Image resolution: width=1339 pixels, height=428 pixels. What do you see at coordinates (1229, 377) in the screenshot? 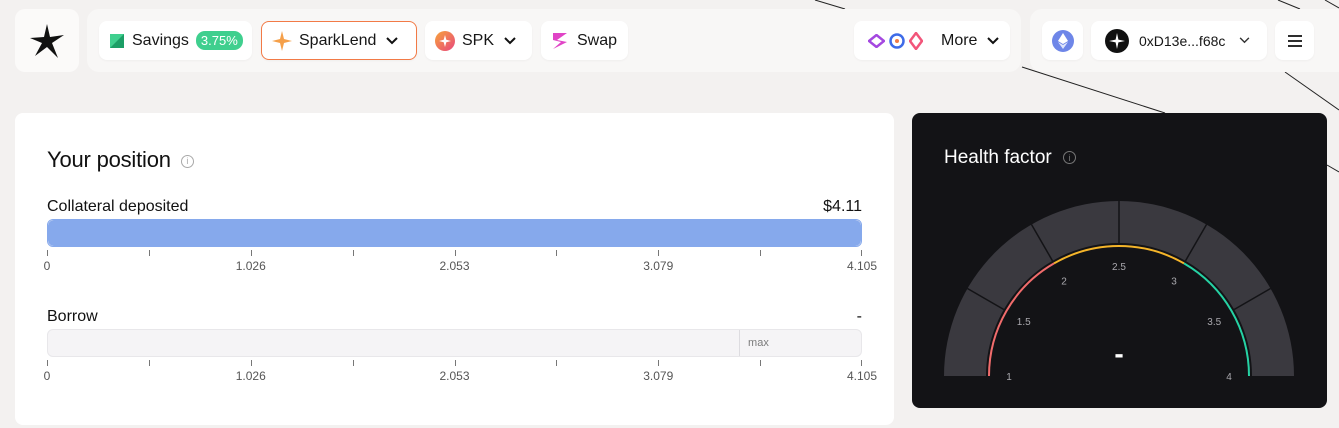
I see `gauge-tick-label: 4` at bounding box center [1229, 377].